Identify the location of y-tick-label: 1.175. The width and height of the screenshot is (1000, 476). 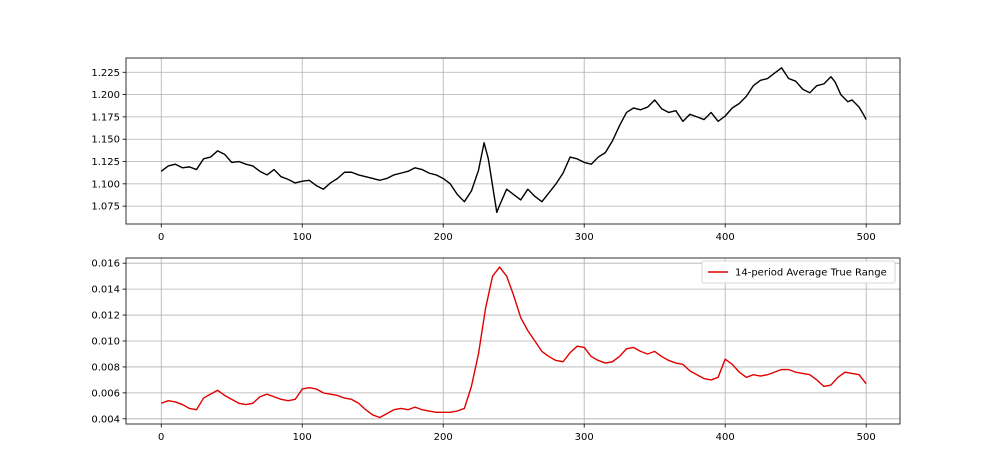
(105, 117).